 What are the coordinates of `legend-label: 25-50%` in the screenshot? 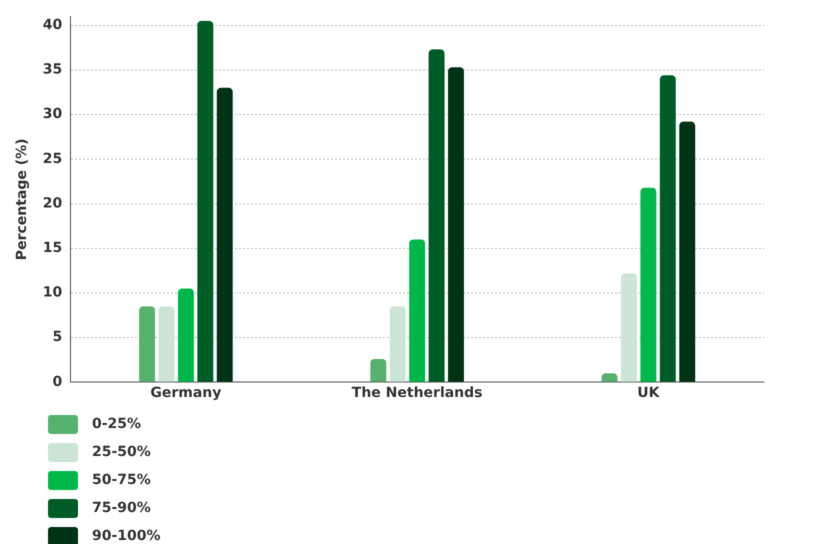 It's located at (121, 452).